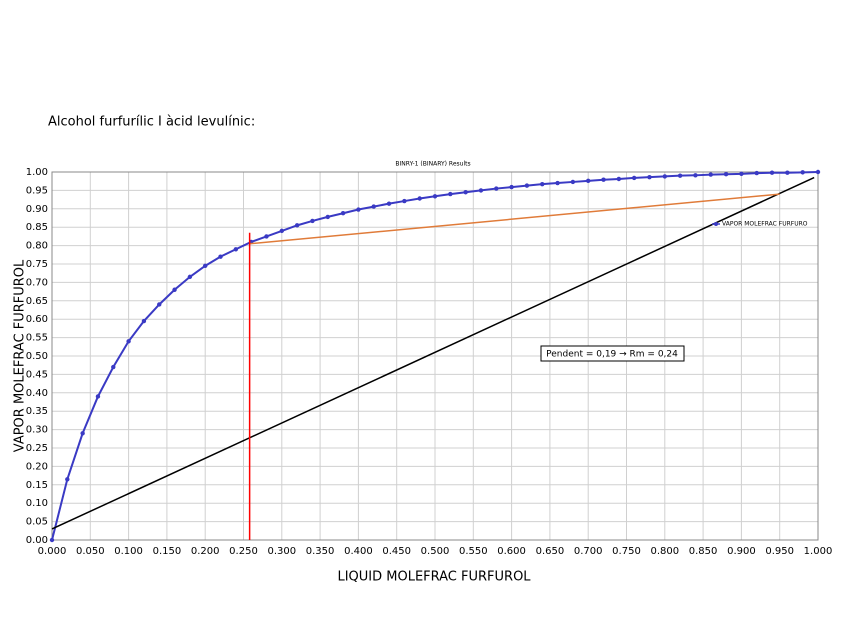 This screenshot has height=640, width=848. What do you see at coordinates (37, 282) in the screenshot?
I see `y-tick-label: 0.70` at bounding box center [37, 282].